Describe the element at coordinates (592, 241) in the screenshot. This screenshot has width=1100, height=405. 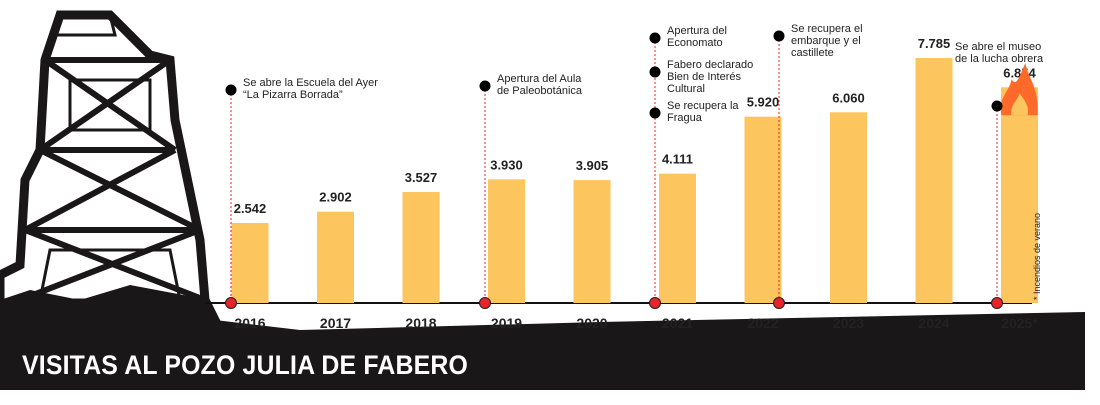
I see `bar-2020` at that location.